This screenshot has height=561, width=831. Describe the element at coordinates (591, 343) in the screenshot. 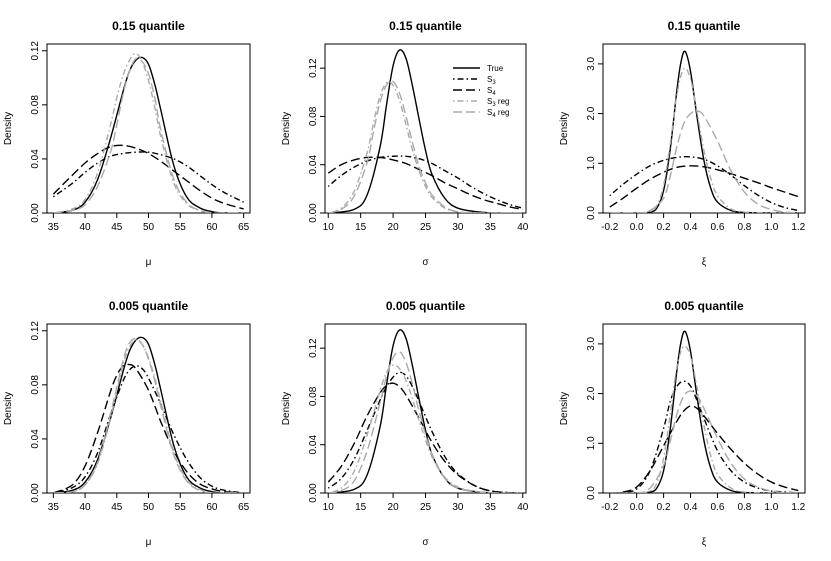

I see `y-tick-label: 3.0` at that location.